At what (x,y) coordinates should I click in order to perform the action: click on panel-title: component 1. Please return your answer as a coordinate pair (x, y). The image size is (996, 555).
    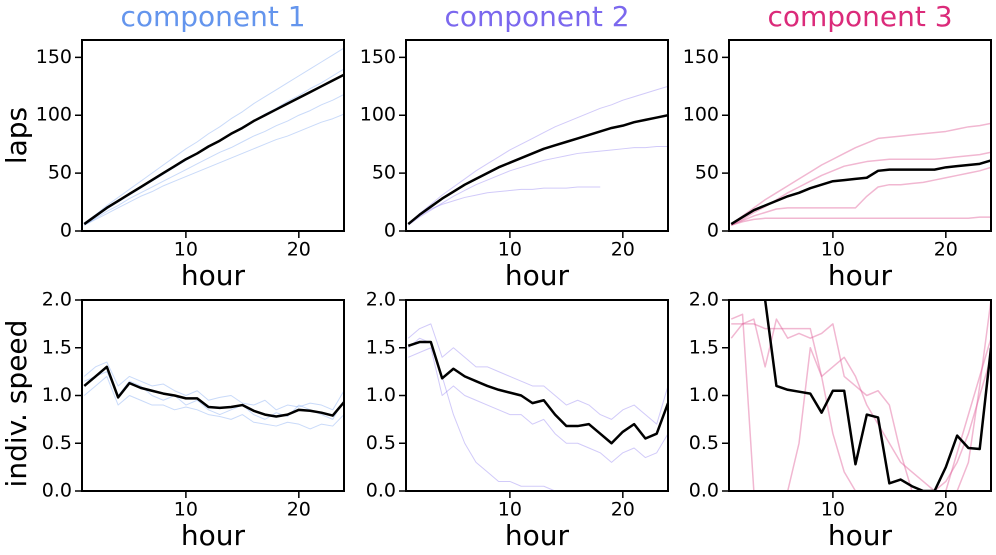
    Looking at the image, I should click on (212, 16).